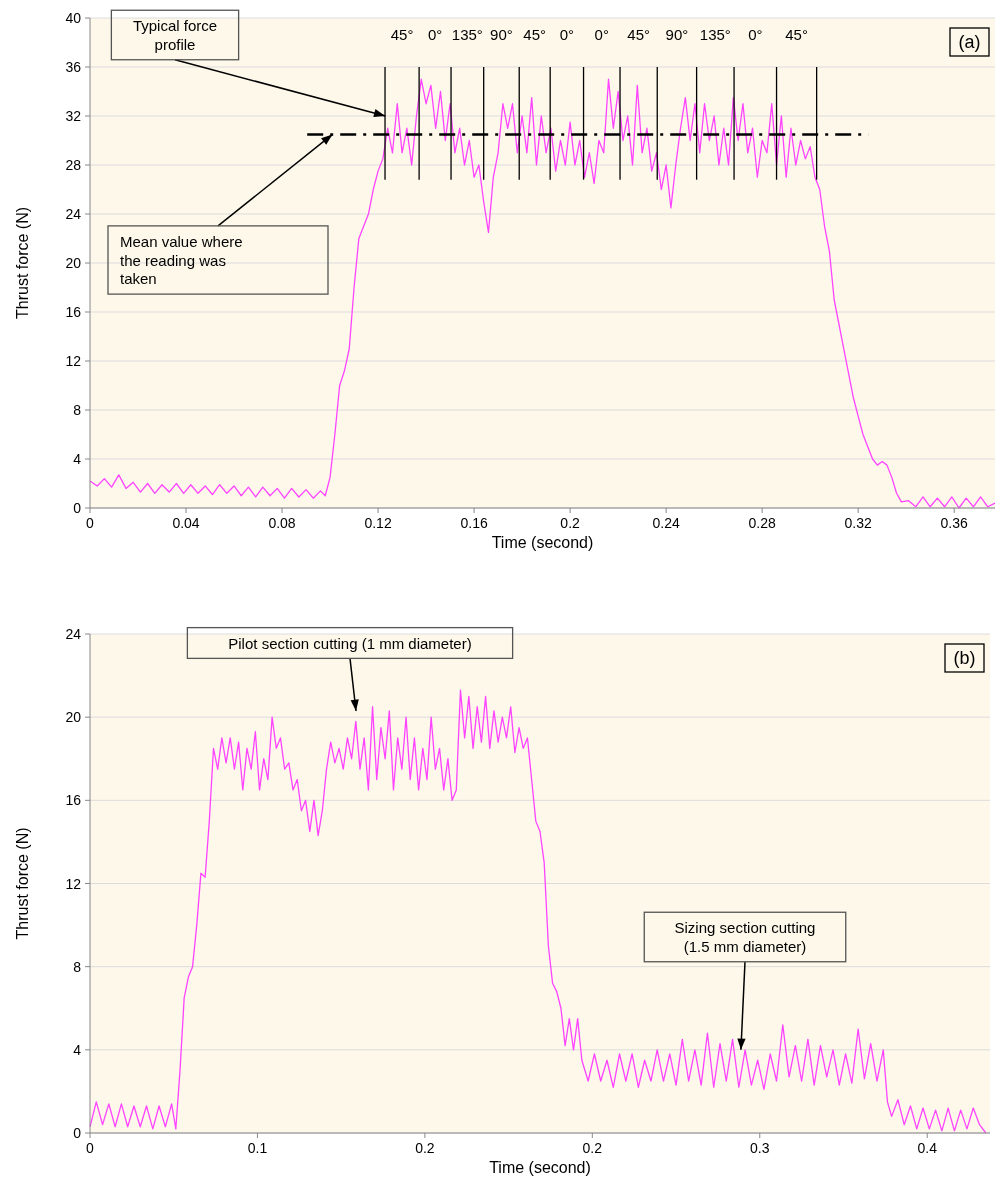  Describe the element at coordinates (181, 260) in the screenshot. I see `annotation: Mean value where the reading was taken` at that location.